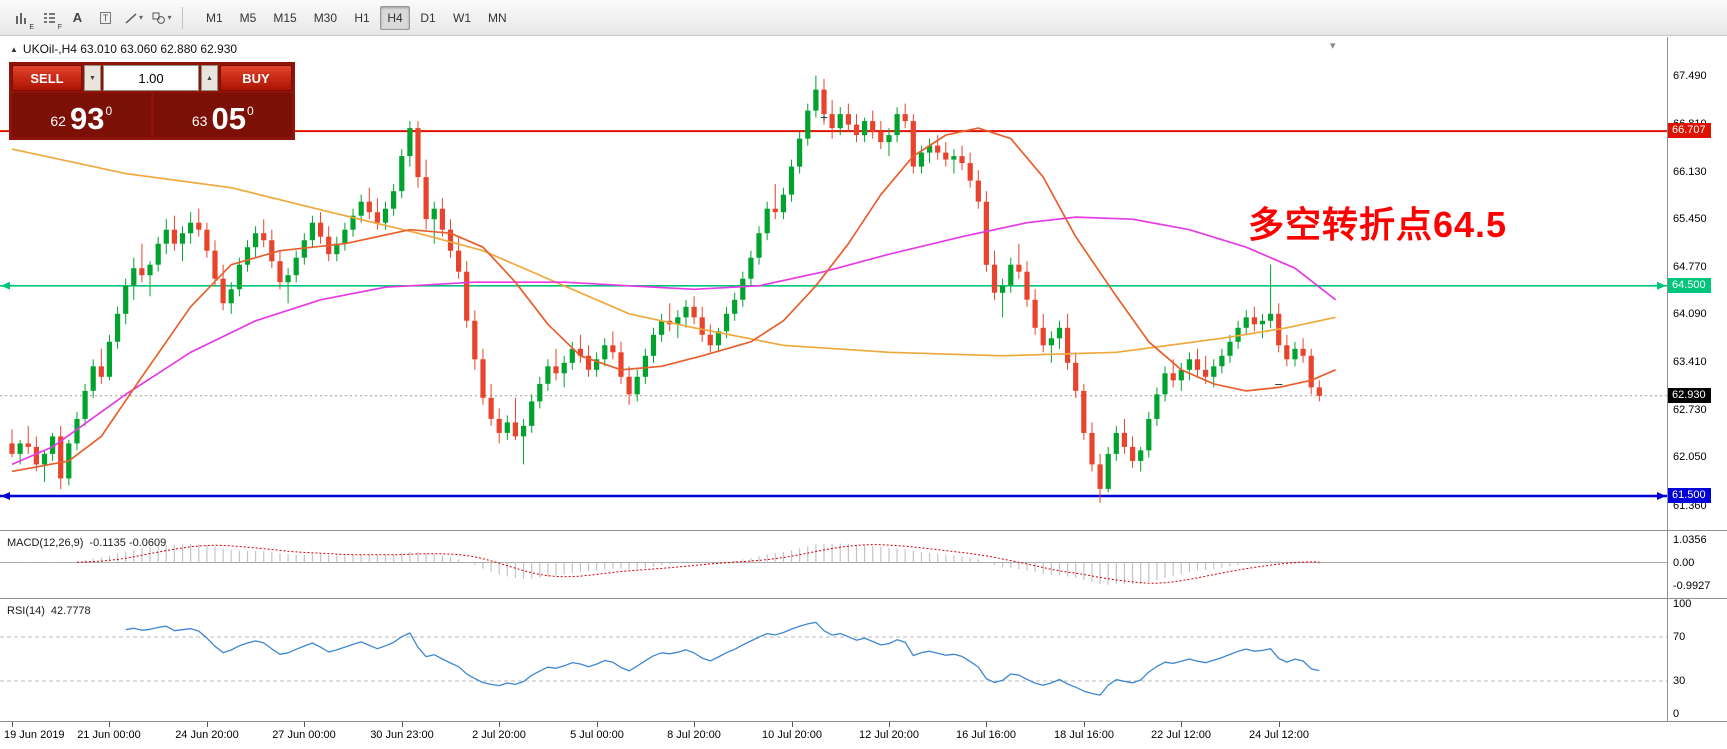  Describe the element at coordinates (109, 111) in the screenshot. I see `sell-price-sup: 0` at that location.